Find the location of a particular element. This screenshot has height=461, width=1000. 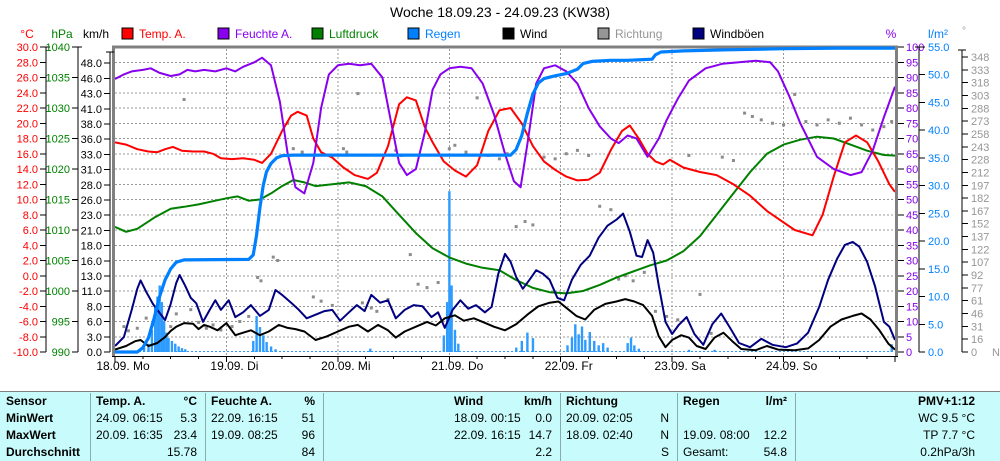

legend-swatch-rain is located at coordinates (413, 33).